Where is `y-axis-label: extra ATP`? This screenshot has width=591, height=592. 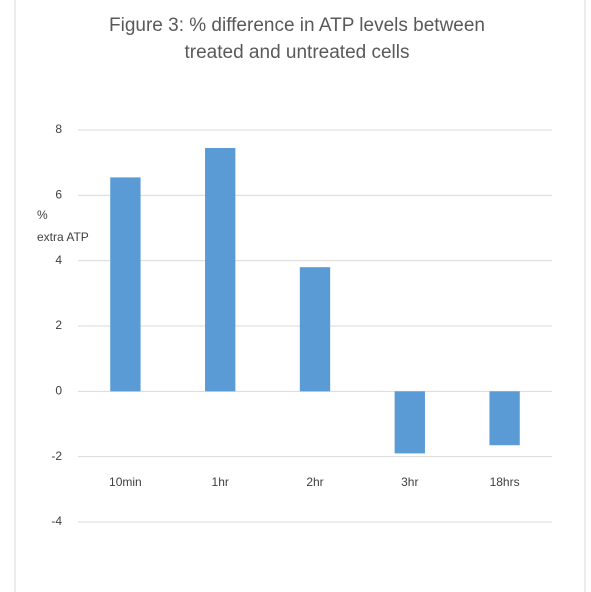 y-axis-label: extra ATP is located at coordinates (63, 237).